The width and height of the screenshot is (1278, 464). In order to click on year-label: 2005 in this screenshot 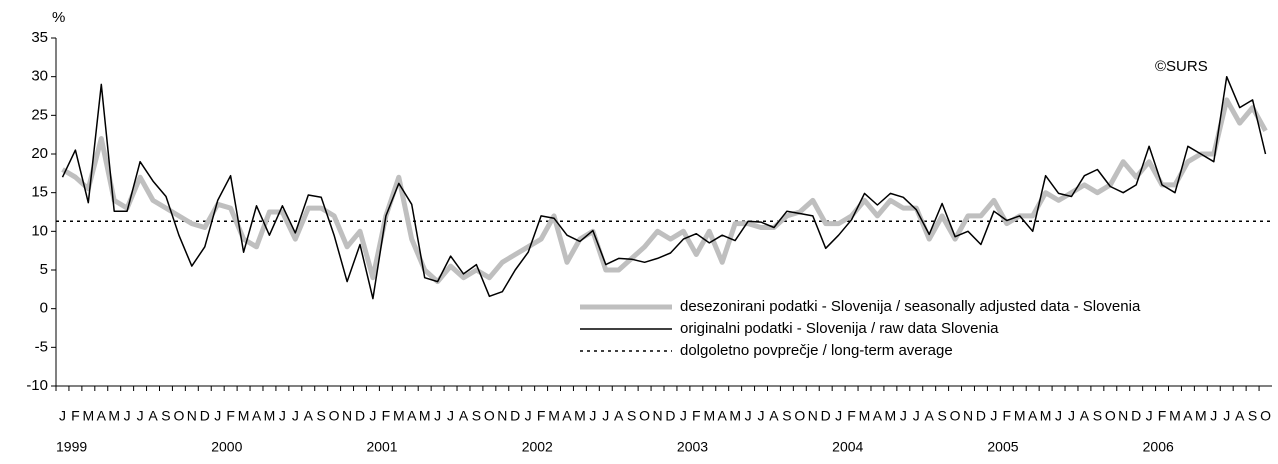, I will do `click(1002, 447)`.